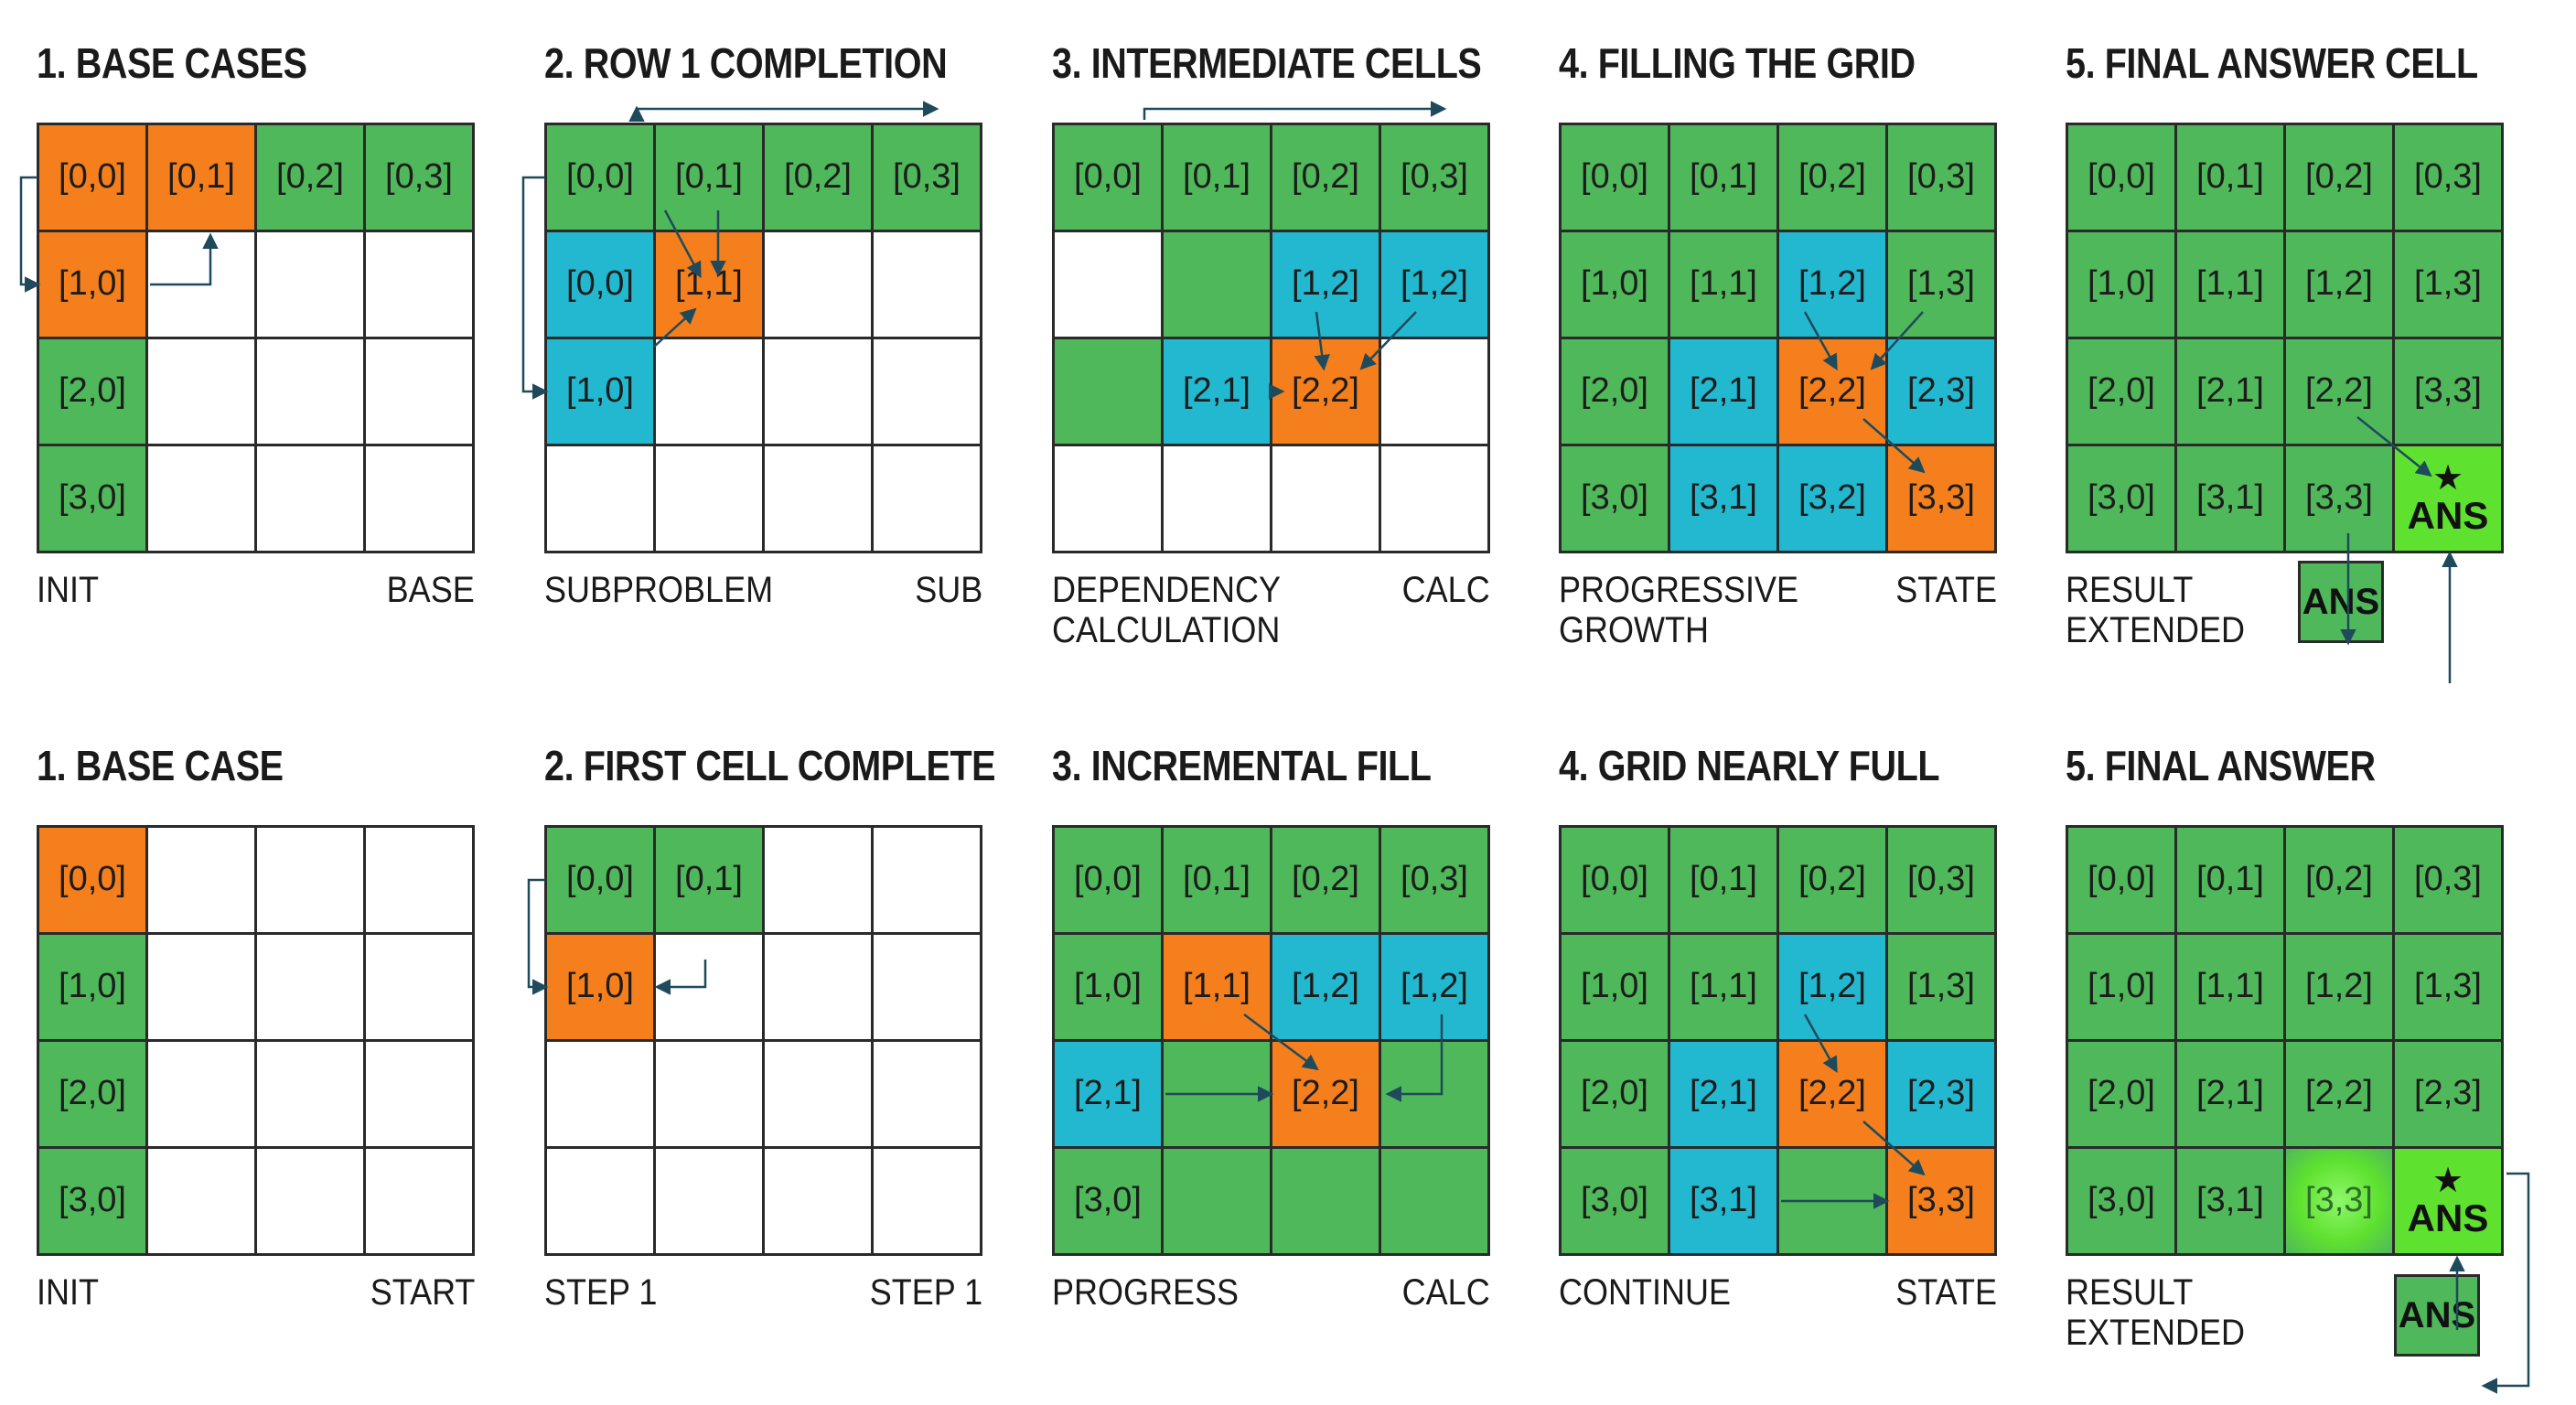 The height and width of the screenshot is (1405, 2576). I want to click on caption-line: INIT, so click(68, 590).